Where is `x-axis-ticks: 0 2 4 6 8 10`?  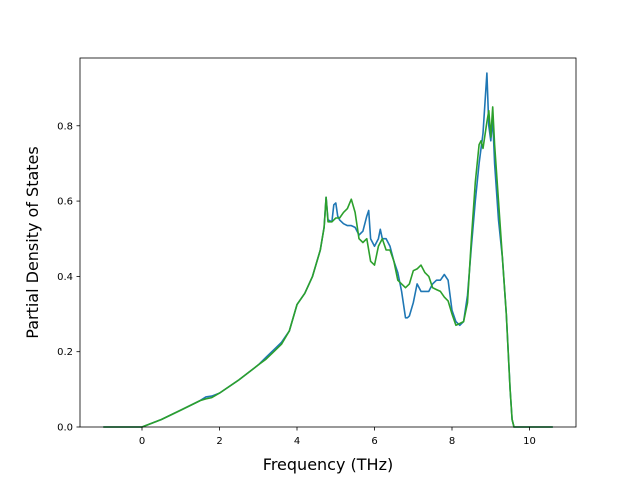
x-axis-ticks: 0 2 4 6 8 10 is located at coordinates (337, 437).